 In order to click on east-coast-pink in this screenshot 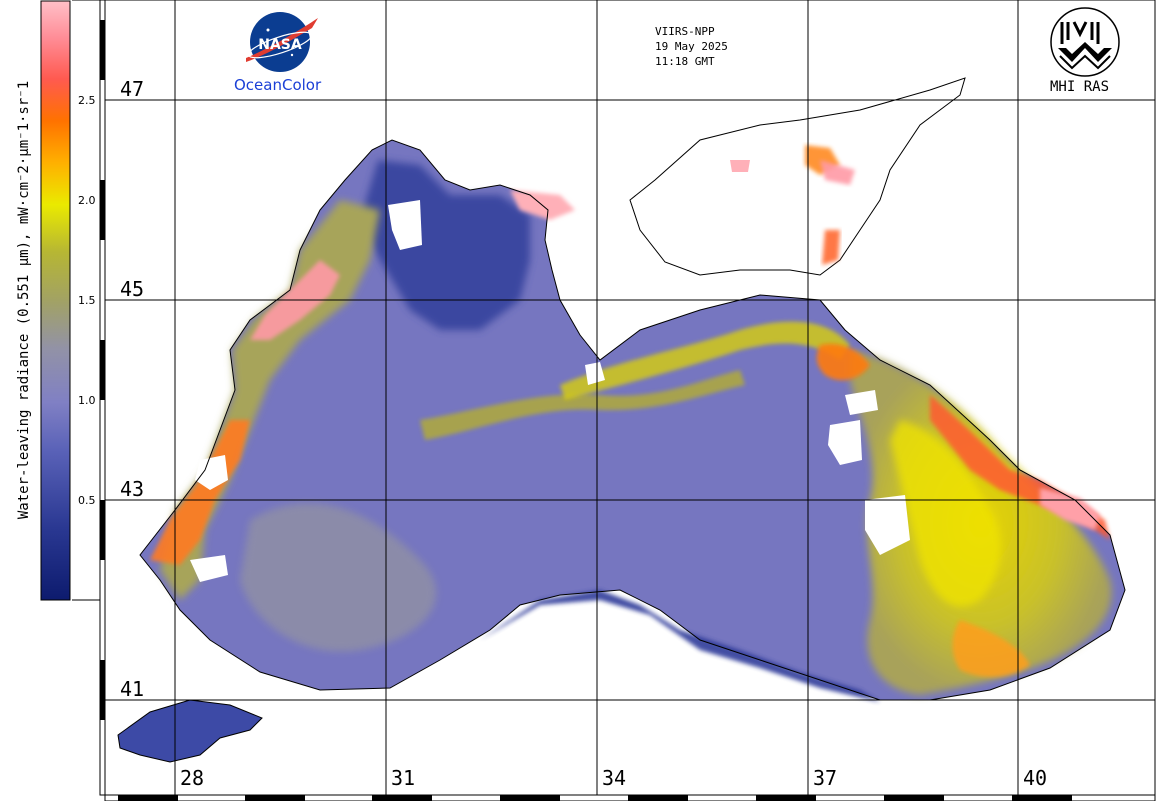, I will do `click(1070, 509)`.